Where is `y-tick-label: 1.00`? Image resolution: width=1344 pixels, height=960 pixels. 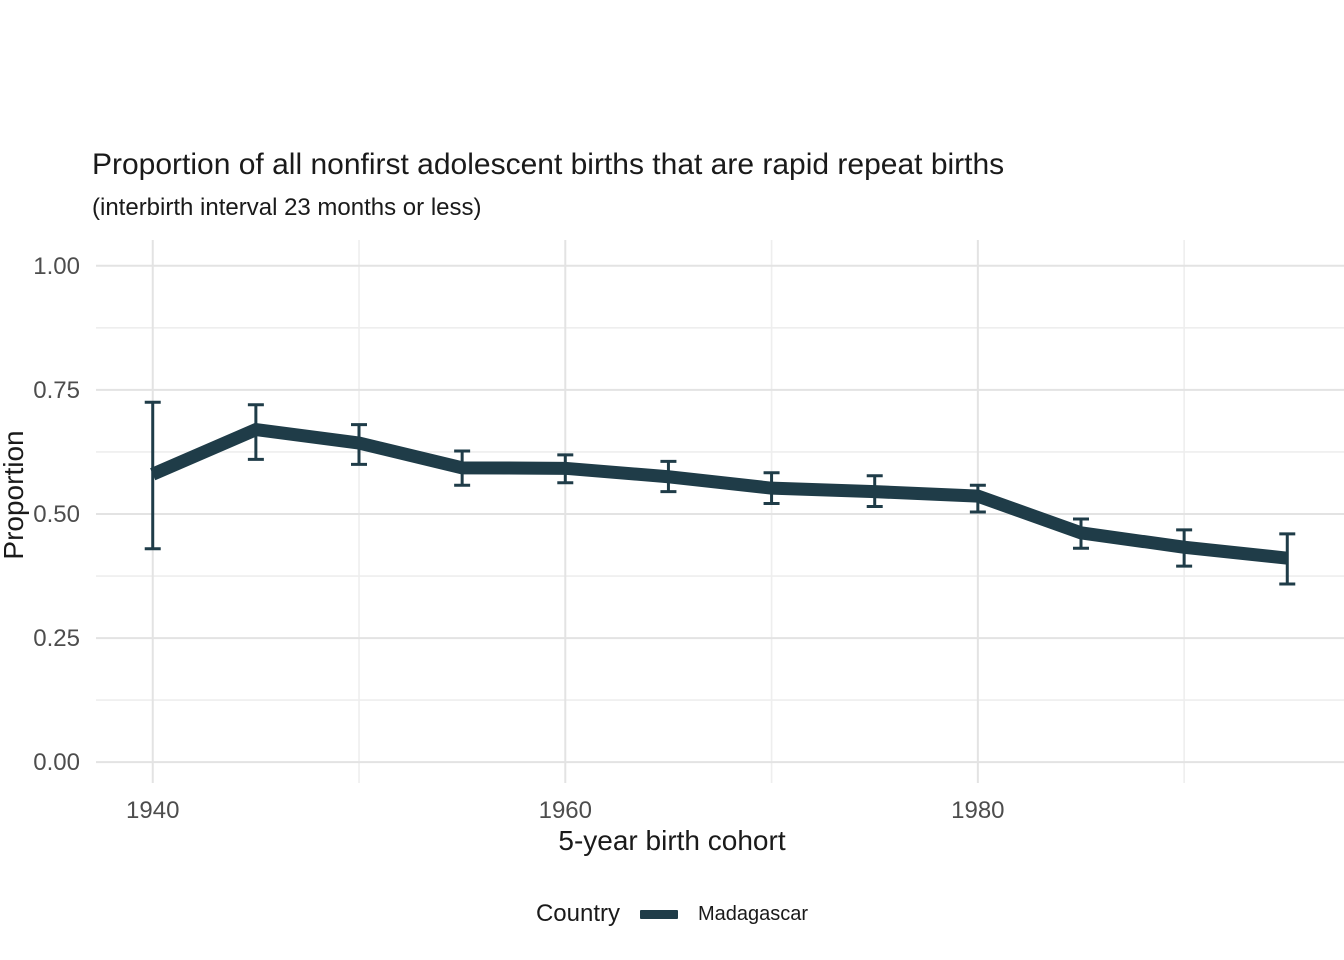 y-tick-label: 1.00 is located at coordinates (56, 266).